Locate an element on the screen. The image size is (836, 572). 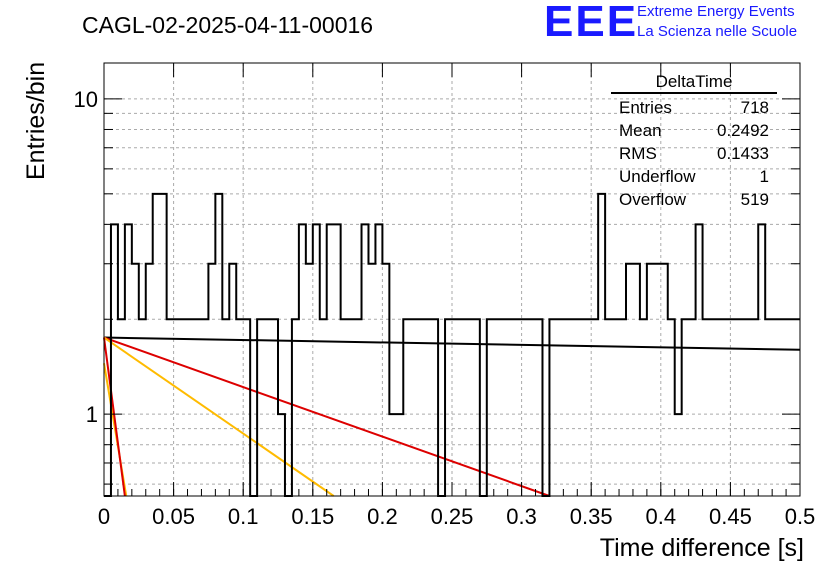
x-tick-label: 0.35 is located at coordinates (591, 516).